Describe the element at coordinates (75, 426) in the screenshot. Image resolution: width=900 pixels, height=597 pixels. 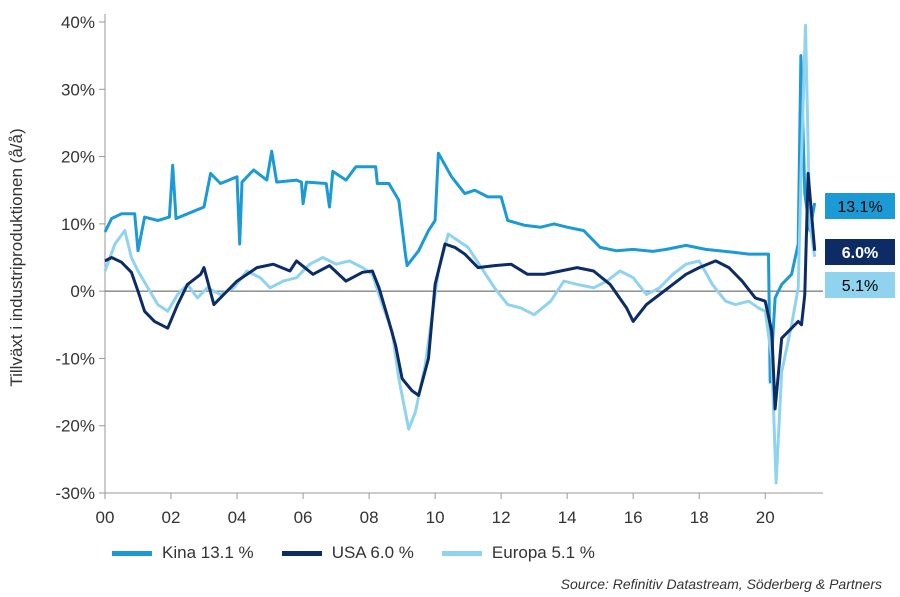
I see `y-tick-label: -20%` at that location.